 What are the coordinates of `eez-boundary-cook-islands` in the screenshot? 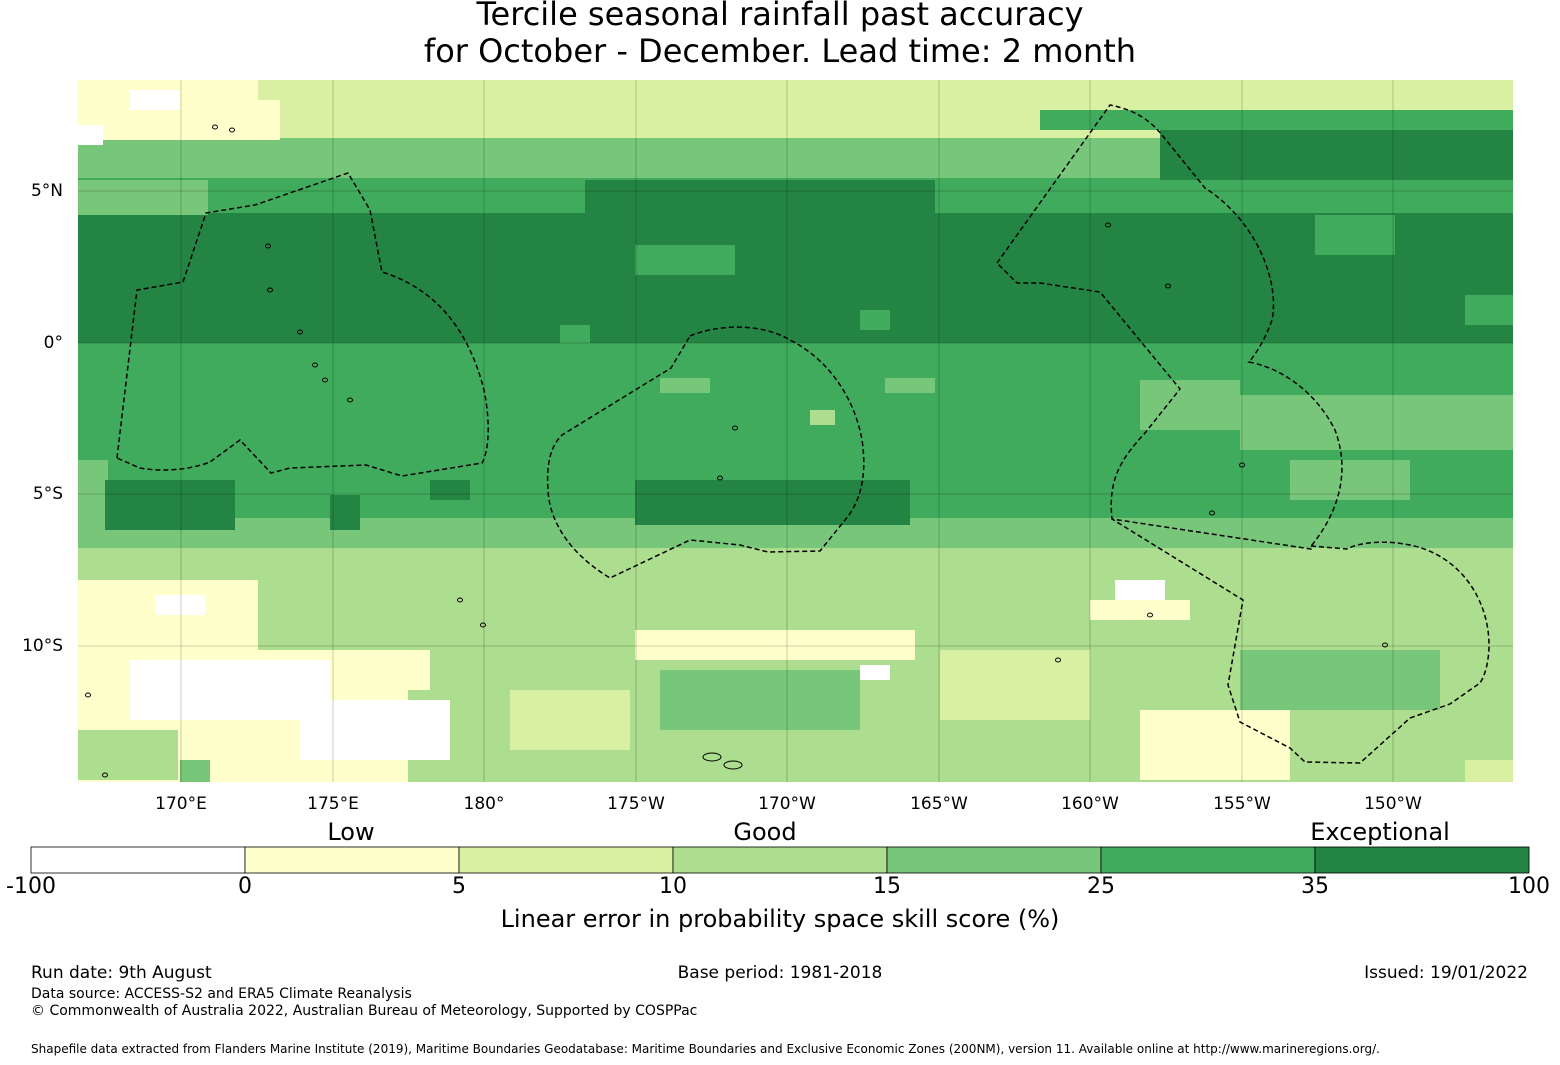 It's located at (1300, 641).